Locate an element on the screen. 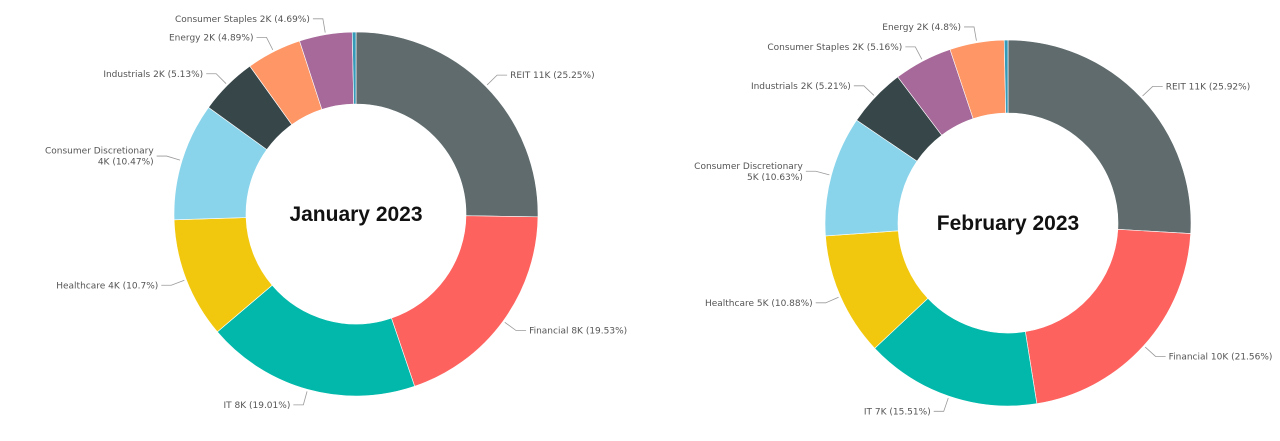  data-label-reit: REIT 11K (25.25%) is located at coordinates (552, 76).